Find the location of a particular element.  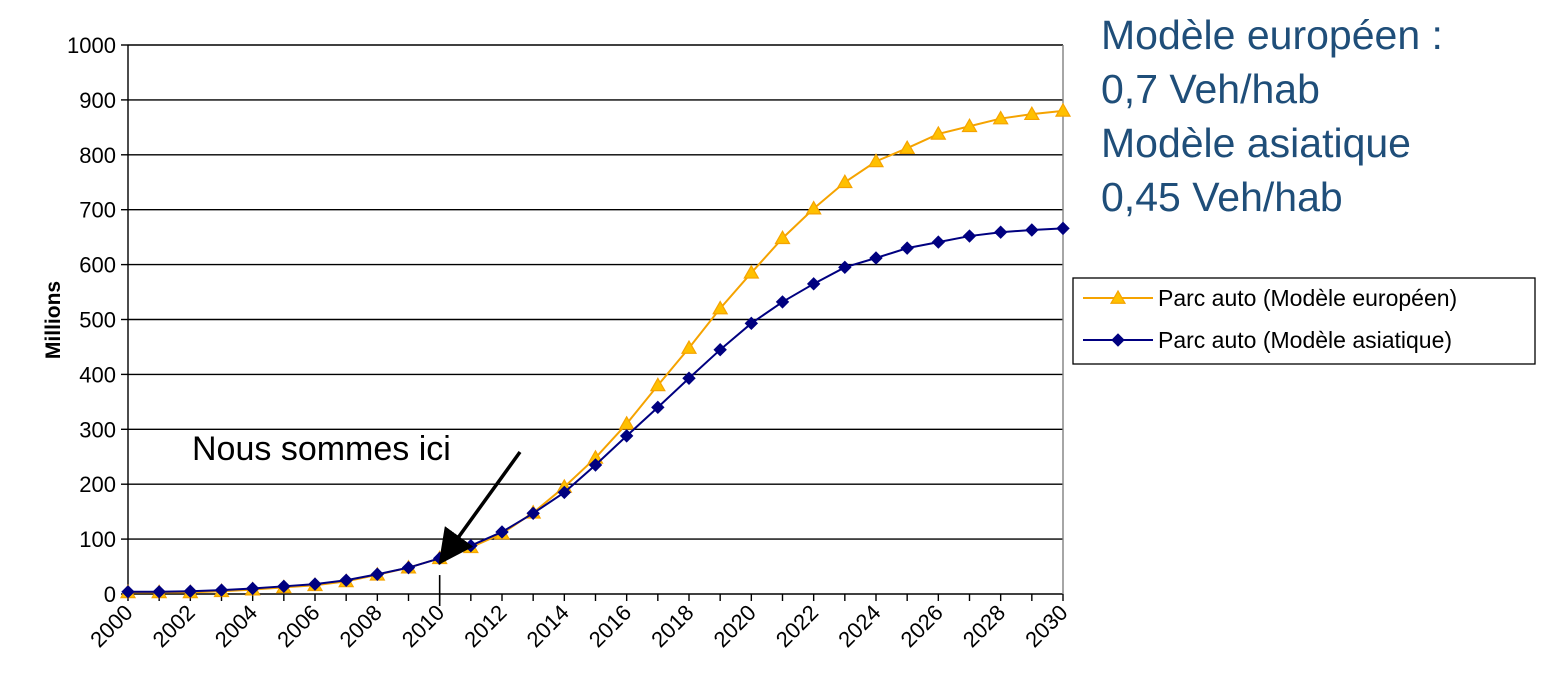

legend-box is located at coordinates (1304, 321).